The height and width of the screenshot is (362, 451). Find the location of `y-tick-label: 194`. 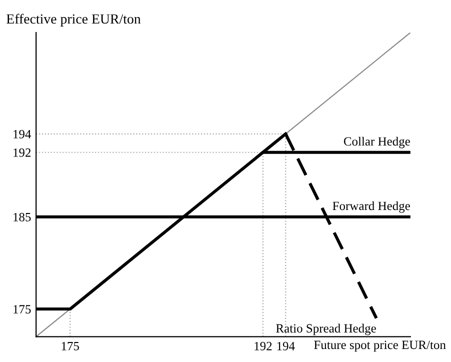

y-tick-label: 194 is located at coordinates (23, 134).